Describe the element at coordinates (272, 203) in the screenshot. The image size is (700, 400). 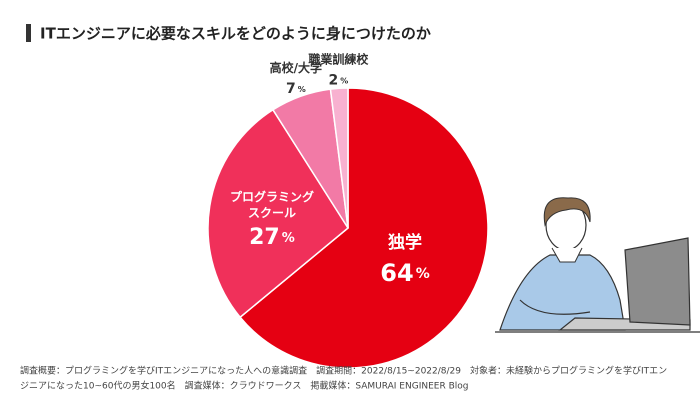
I see `slice-label: プログラミングスクール` at that location.